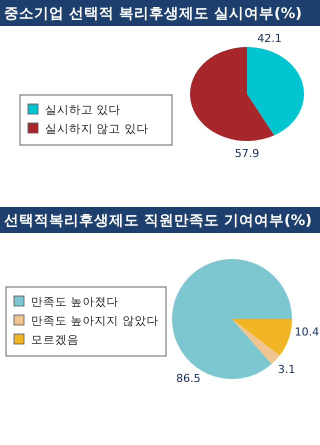  What do you see at coordinates (269, 38) in the screenshot?
I see `data-label: 42.1` at bounding box center [269, 38].